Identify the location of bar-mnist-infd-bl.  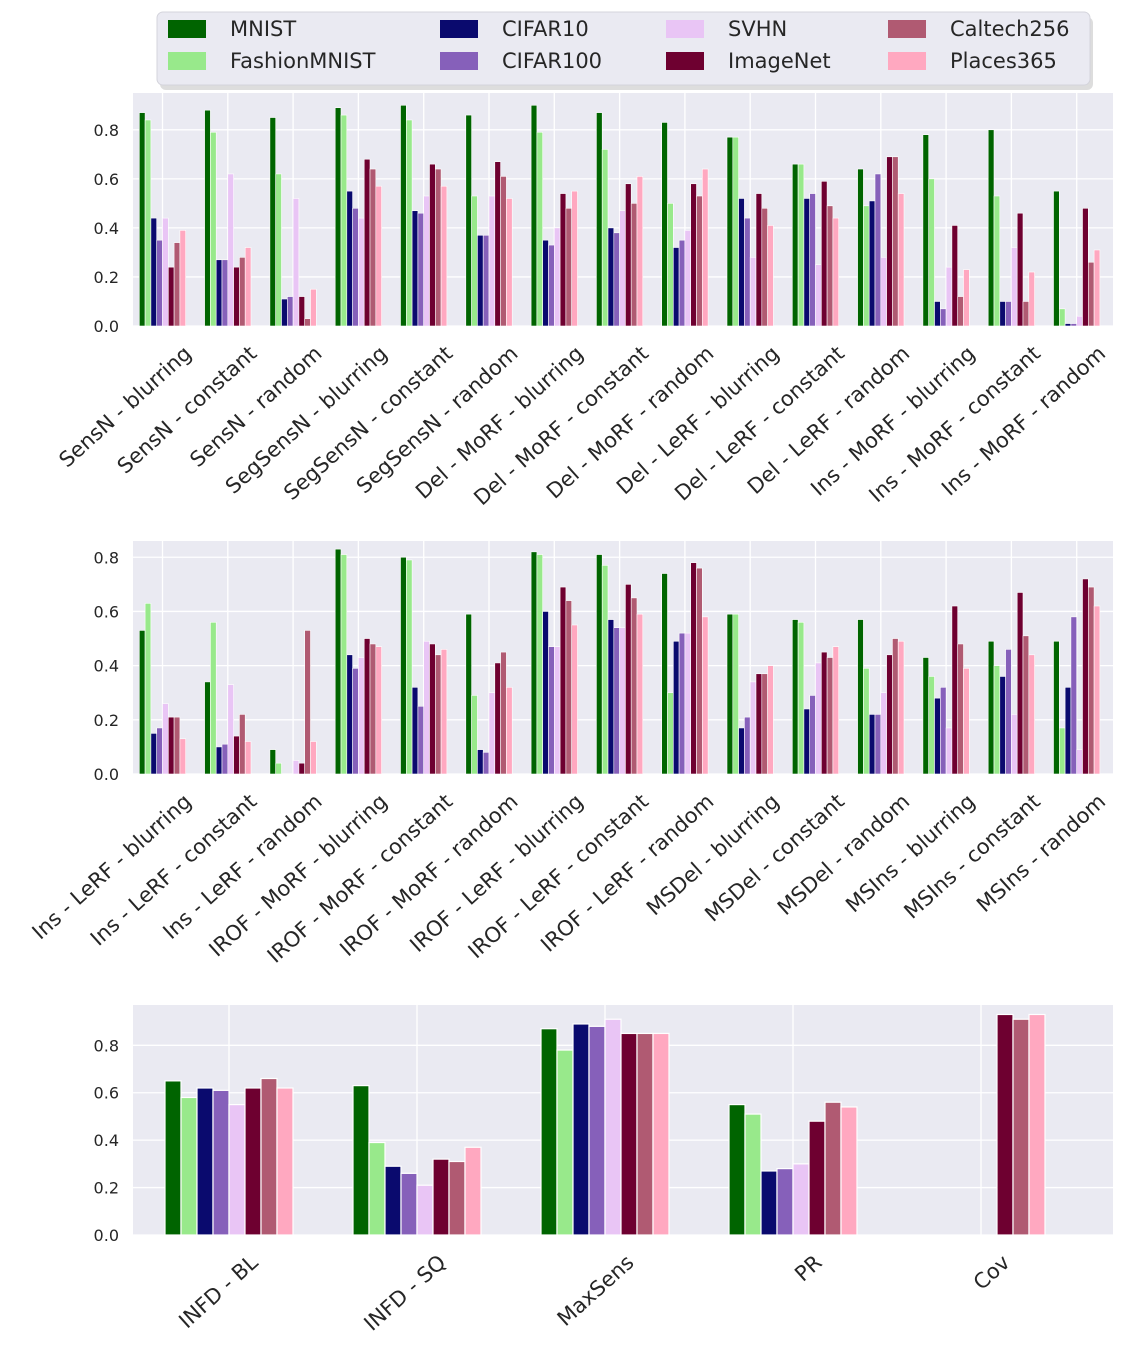
(173, 1158).